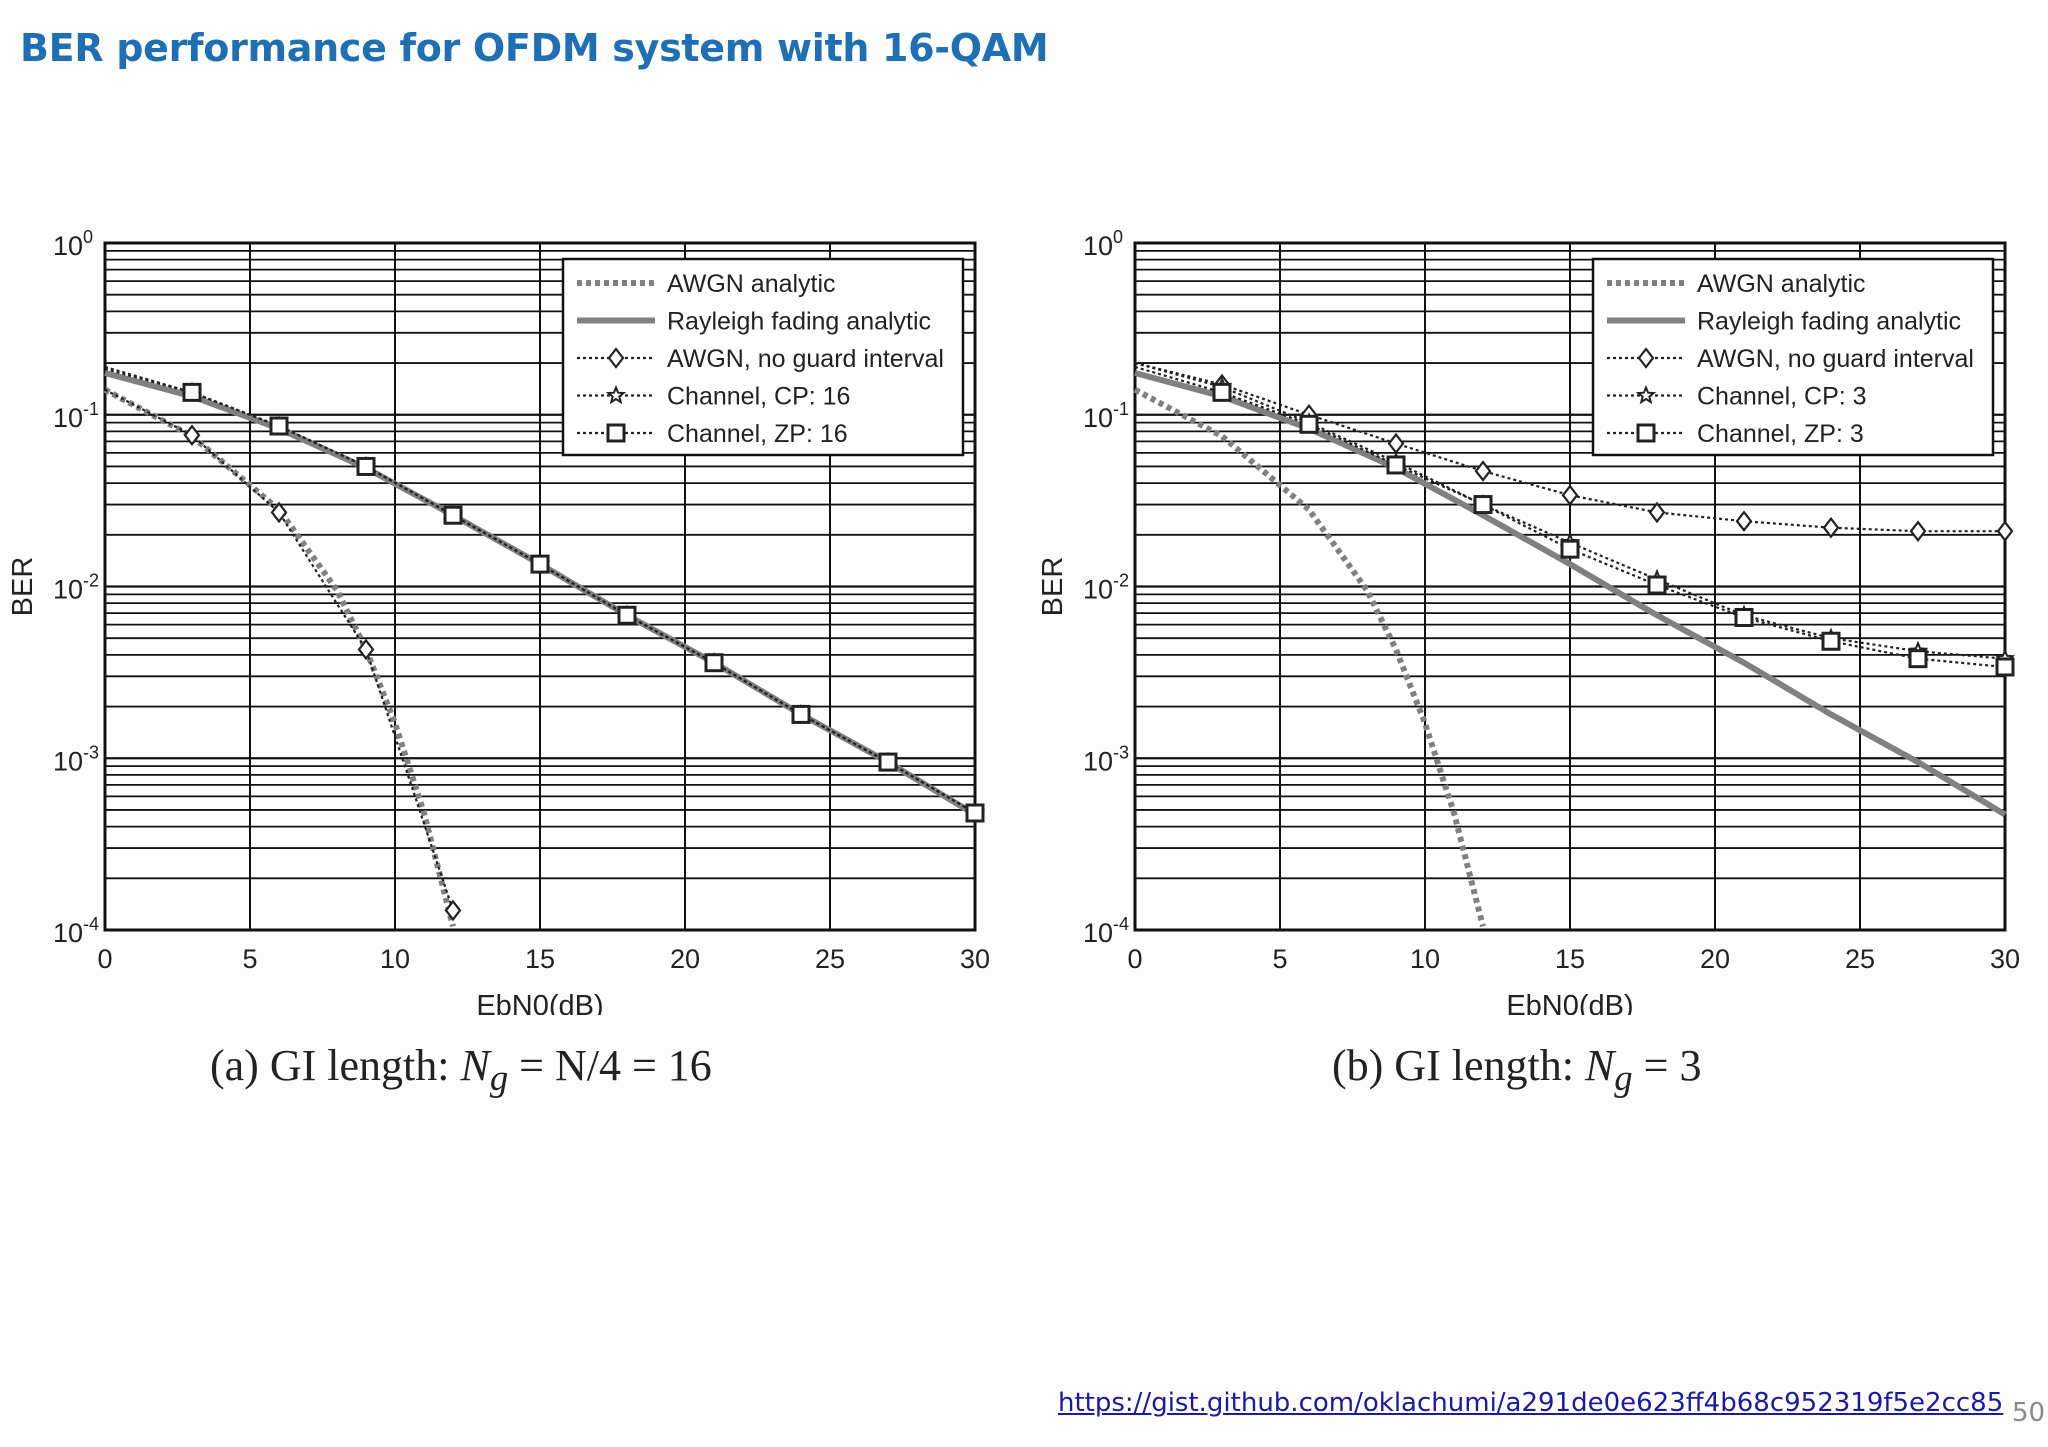 The height and width of the screenshot is (1447, 2048). Describe the element at coordinates (1780, 434) in the screenshot. I see `legend-label: Channel, ZP: 3` at that location.